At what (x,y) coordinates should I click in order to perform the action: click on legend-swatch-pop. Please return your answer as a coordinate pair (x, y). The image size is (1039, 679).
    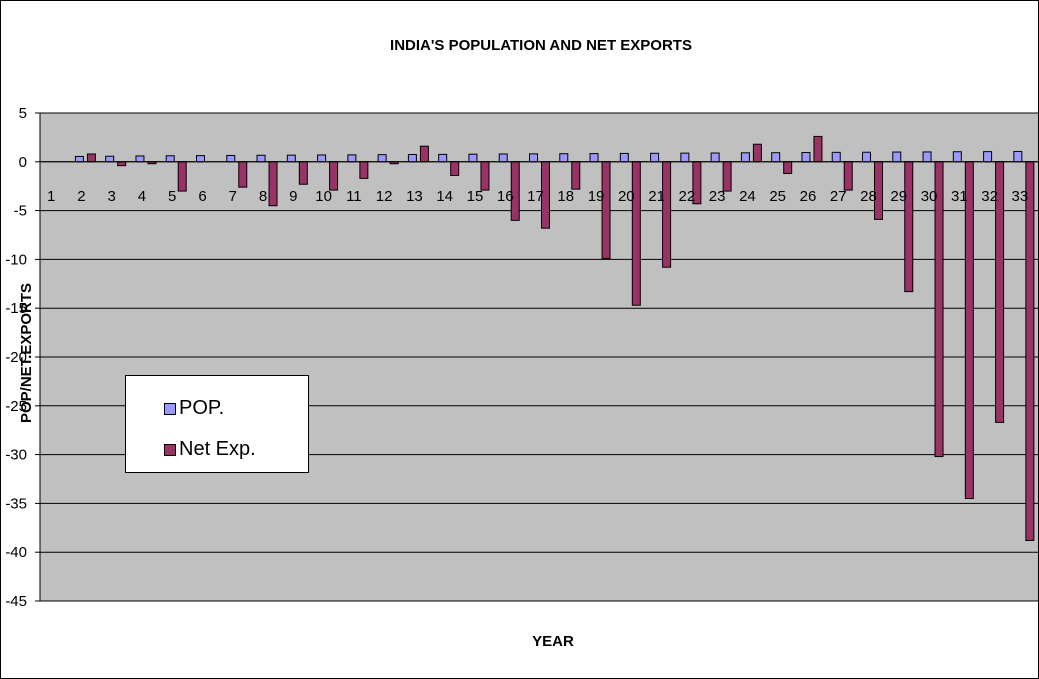
    Looking at the image, I should click on (170, 408).